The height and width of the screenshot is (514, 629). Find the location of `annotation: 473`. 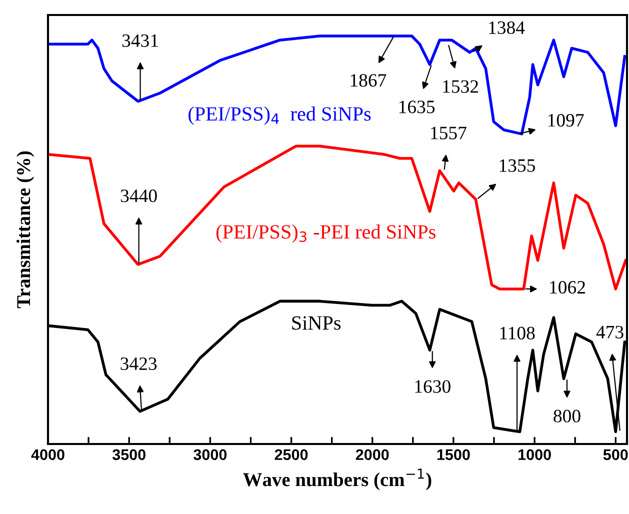

annotation: 473 is located at coordinates (610, 332).